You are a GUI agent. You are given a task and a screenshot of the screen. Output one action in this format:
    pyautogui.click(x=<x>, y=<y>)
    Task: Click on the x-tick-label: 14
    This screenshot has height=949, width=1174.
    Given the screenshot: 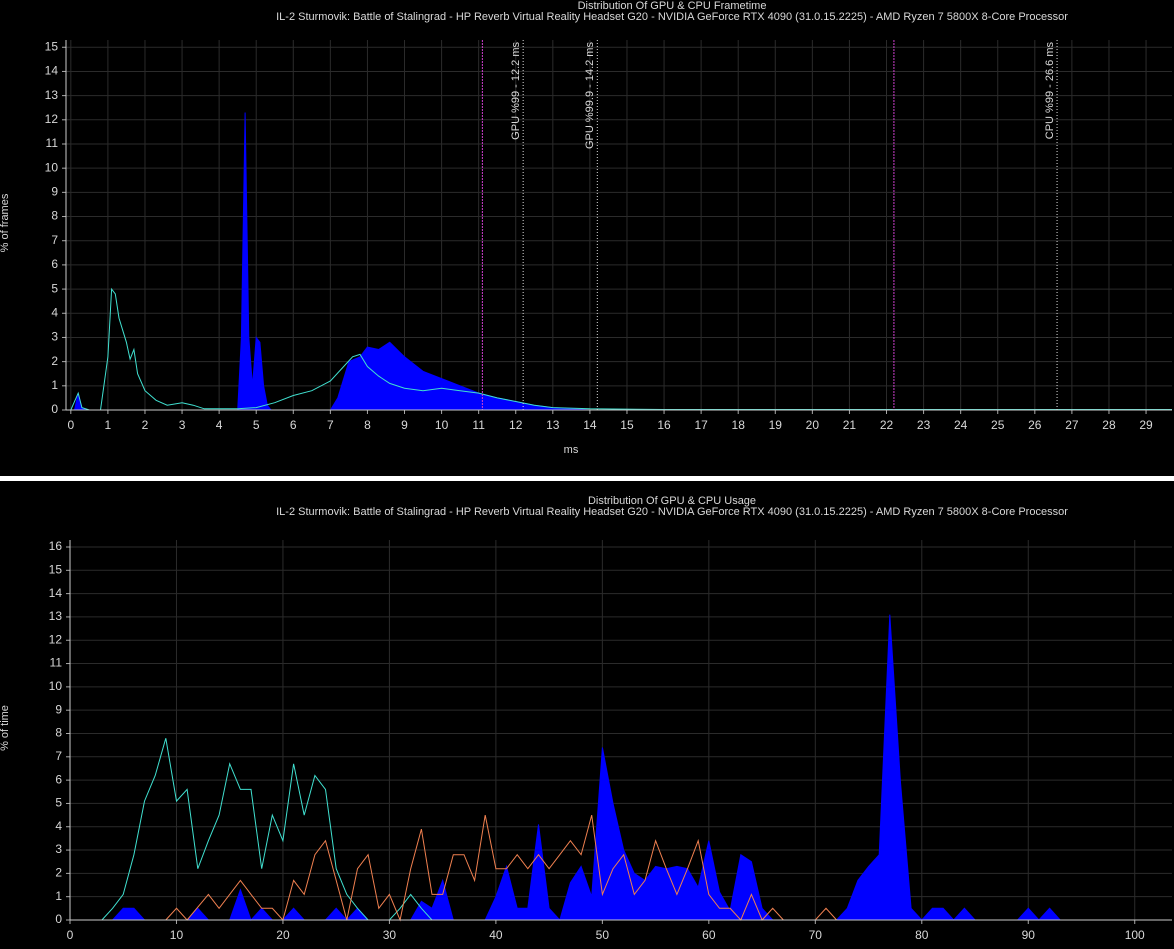 What is the action you would take?
    pyautogui.click(x=590, y=425)
    